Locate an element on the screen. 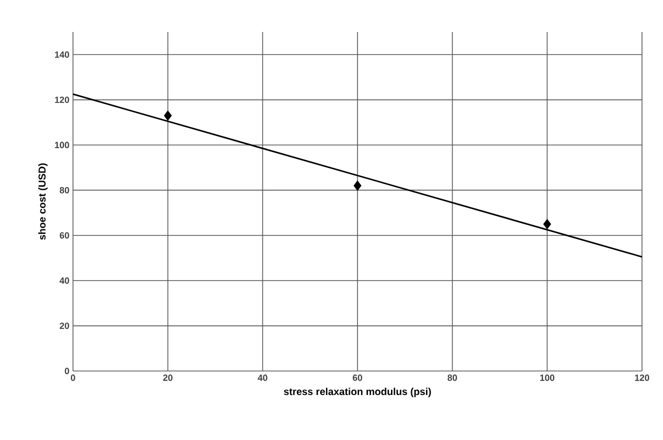 The image size is (663, 440). y-tick-label: 40 is located at coordinates (65, 280).